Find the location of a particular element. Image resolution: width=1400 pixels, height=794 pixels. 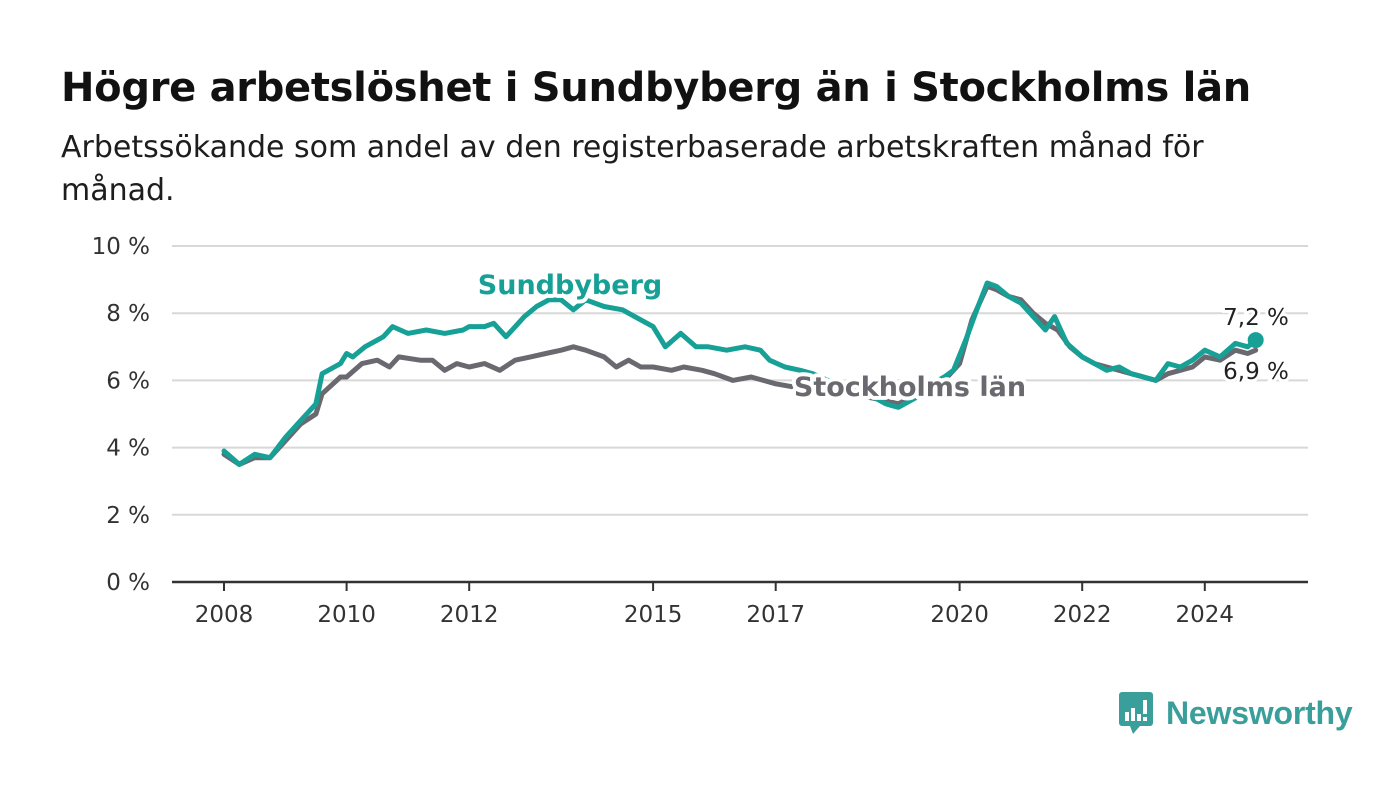

x-axis: 2008 2010 2012 2015 2017 2020 2022 2024 is located at coordinates (740, 604).